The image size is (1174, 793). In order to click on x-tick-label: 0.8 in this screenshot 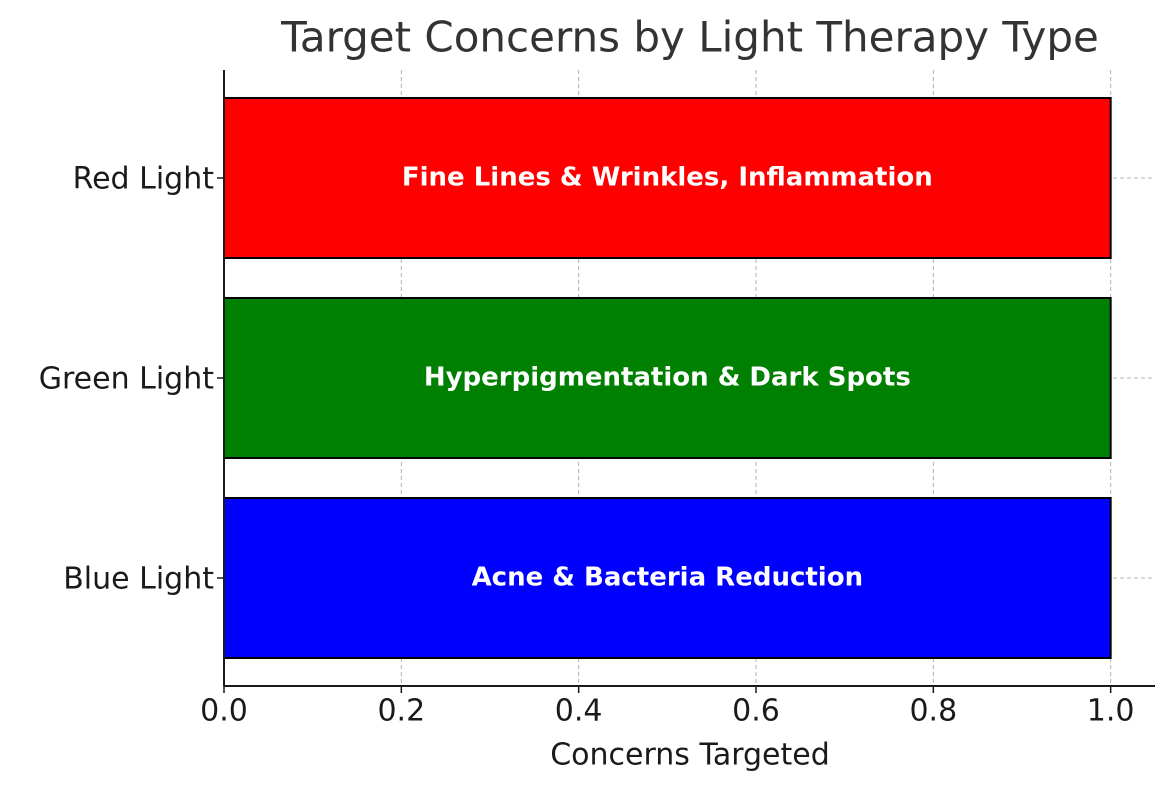, I will do `click(933, 711)`.